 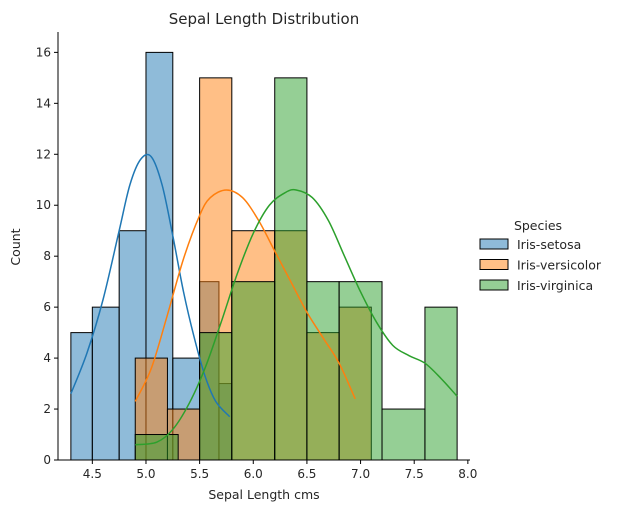 I want to click on y-axis-label: Count, so click(x=15, y=246).